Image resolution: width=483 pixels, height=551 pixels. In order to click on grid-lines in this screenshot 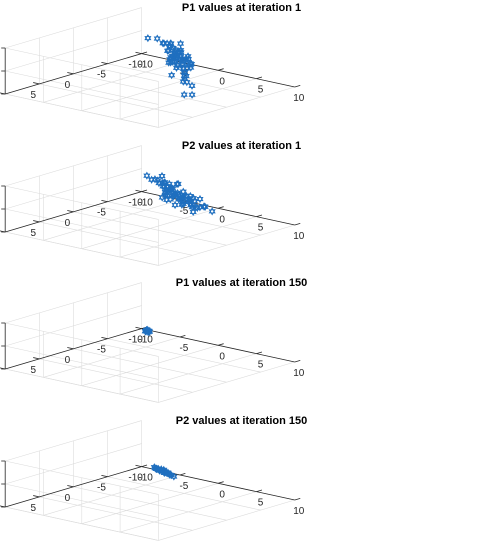, I will do `click(149, 342)`.